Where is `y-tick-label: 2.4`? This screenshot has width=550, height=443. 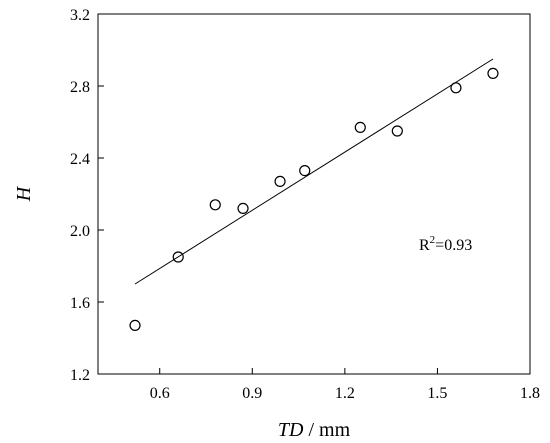 y-tick-label: 2.4 is located at coordinates (80, 159).